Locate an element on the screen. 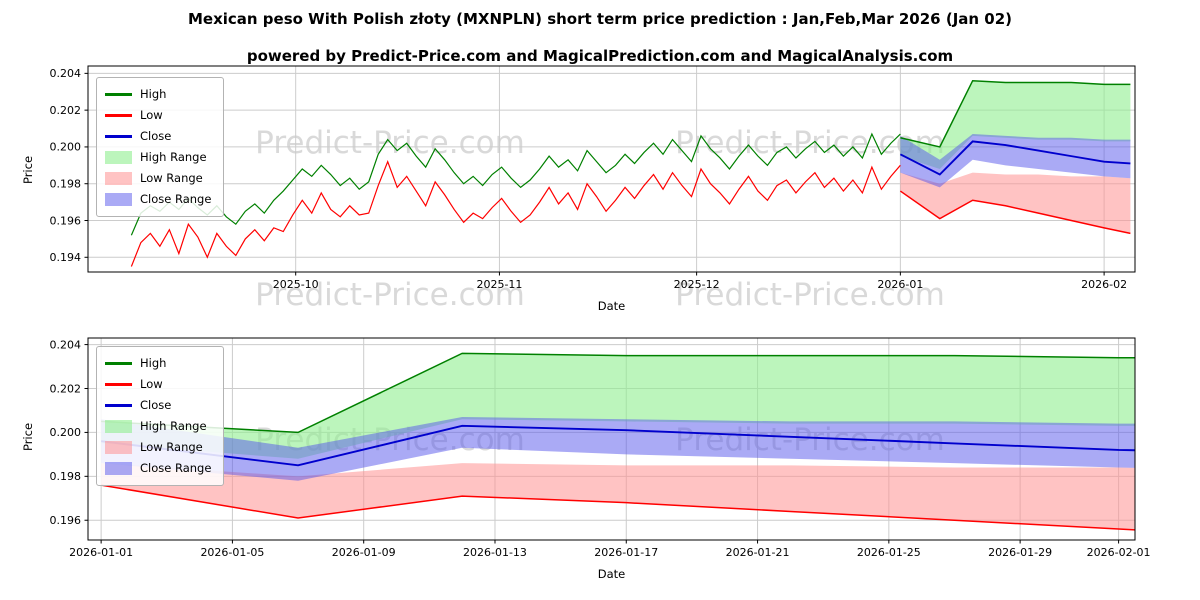 Image resolution: width=1200 pixels, height=600 pixels. prediction-y-axis-label: Price is located at coordinates (28, 437).